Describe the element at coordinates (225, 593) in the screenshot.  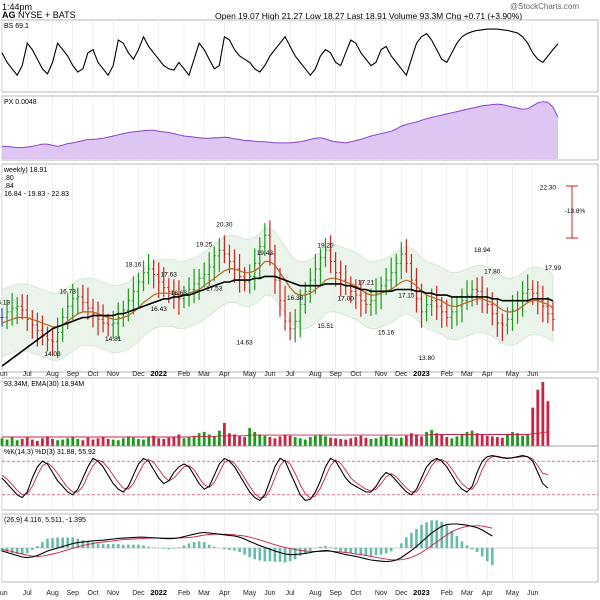
I see `x-tick-label-10: Apr` at that location.